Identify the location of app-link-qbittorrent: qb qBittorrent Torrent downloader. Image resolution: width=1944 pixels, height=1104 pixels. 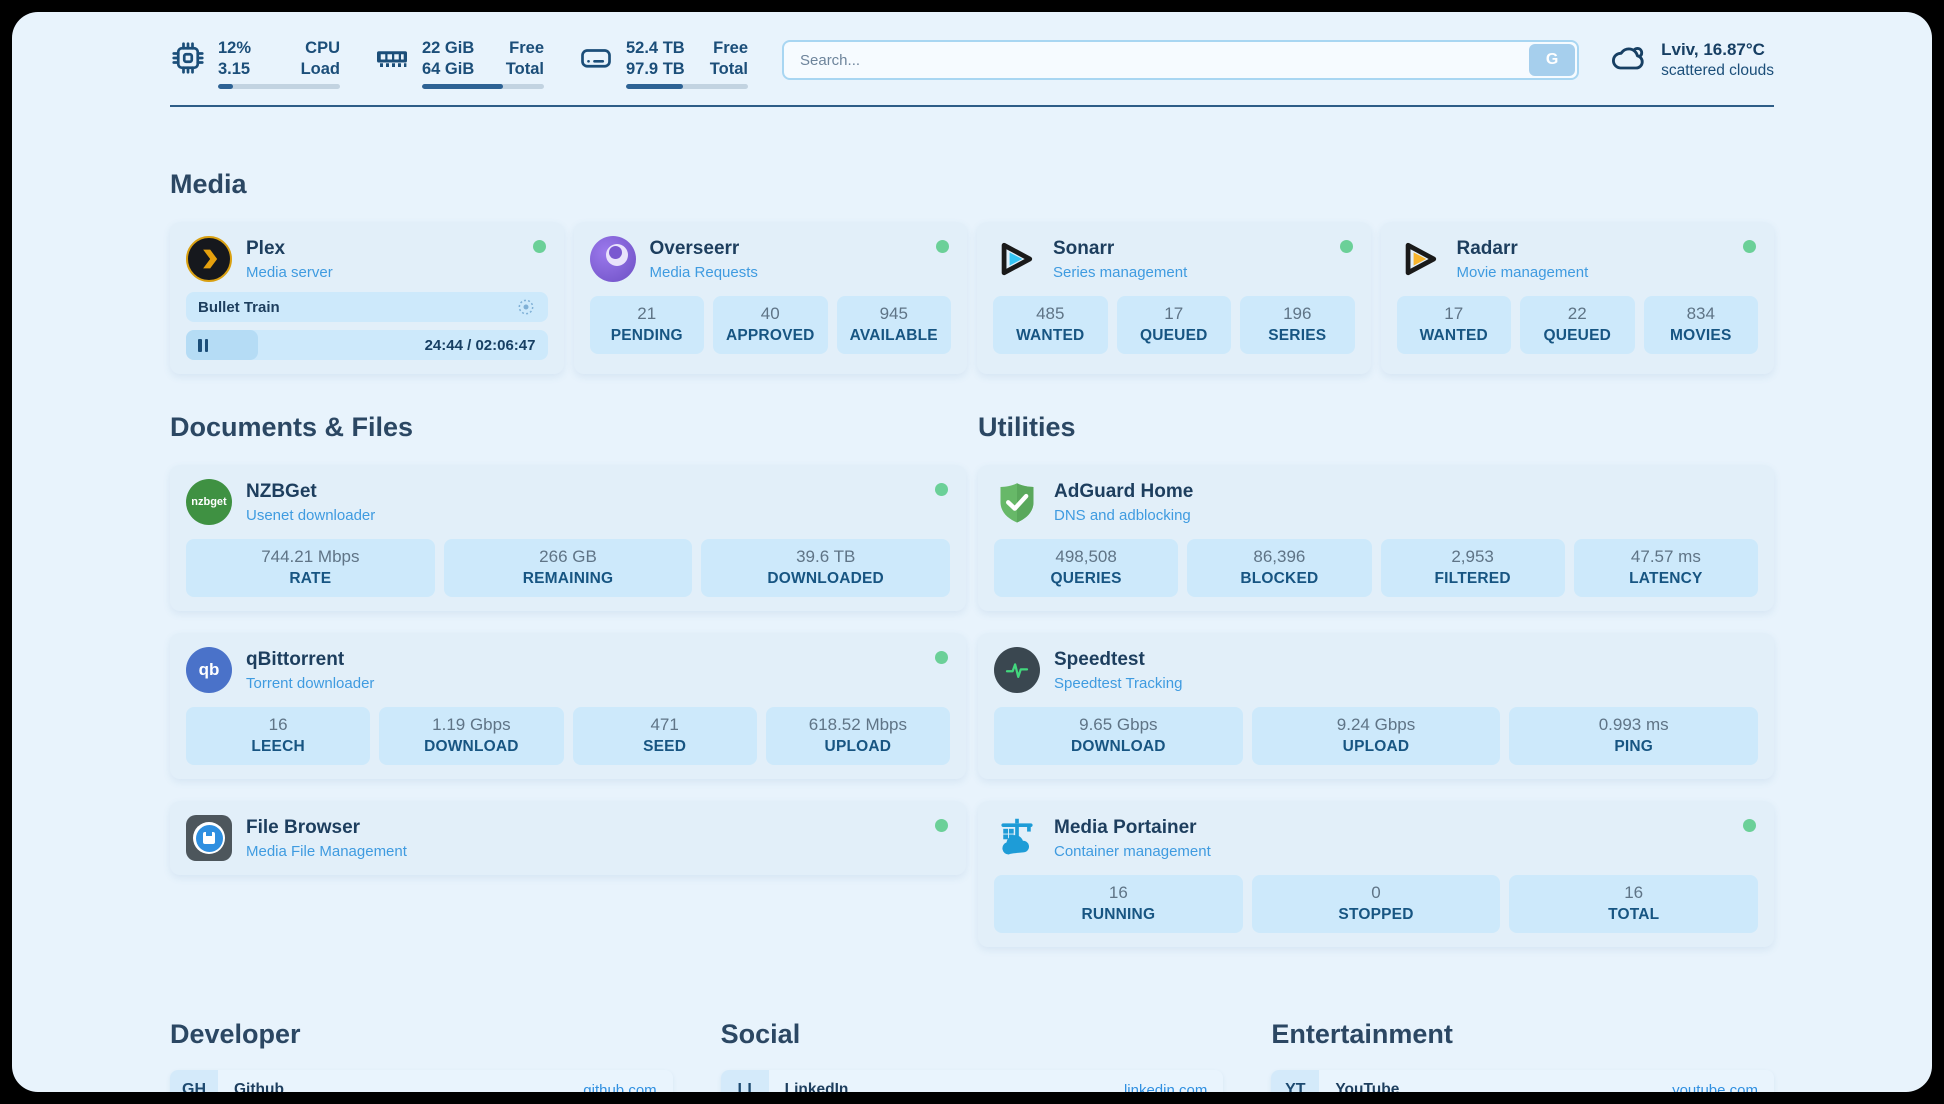
(280, 670).